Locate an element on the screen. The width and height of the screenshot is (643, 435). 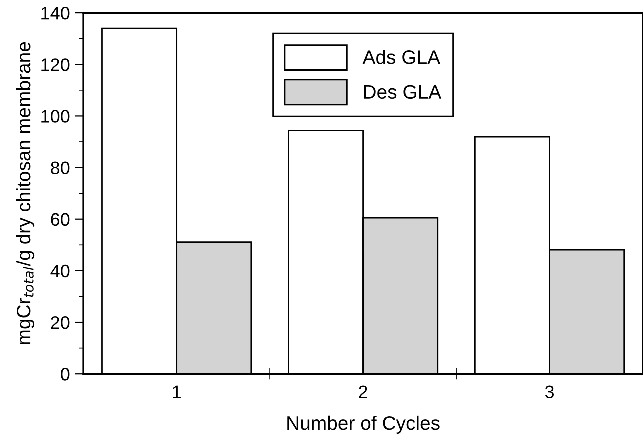
y-tick-label: 0 is located at coordinates (65, 374).